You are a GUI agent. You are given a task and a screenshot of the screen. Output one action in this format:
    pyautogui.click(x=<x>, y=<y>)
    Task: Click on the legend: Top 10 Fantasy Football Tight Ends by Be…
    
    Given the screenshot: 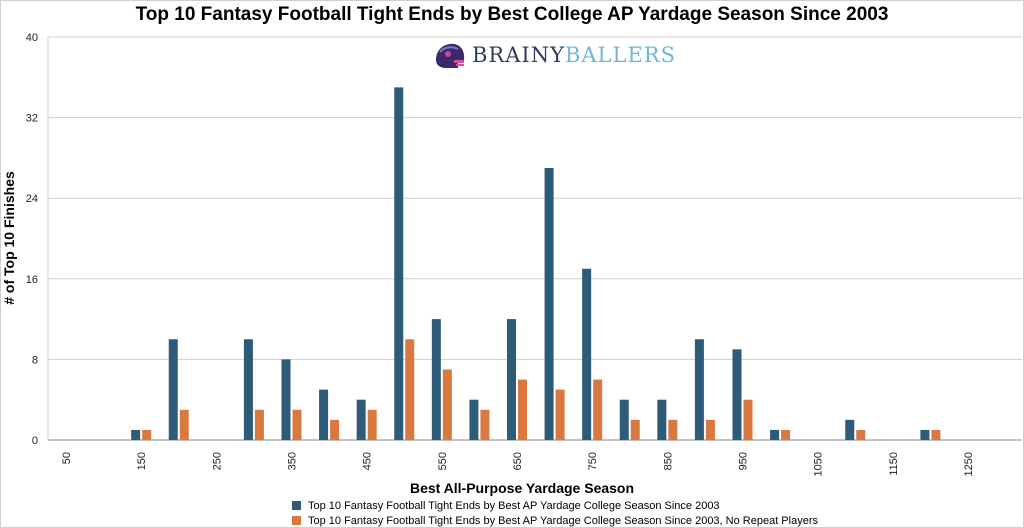 What is the action you would take?
    pyautogui.click(x=555, y=513)
    